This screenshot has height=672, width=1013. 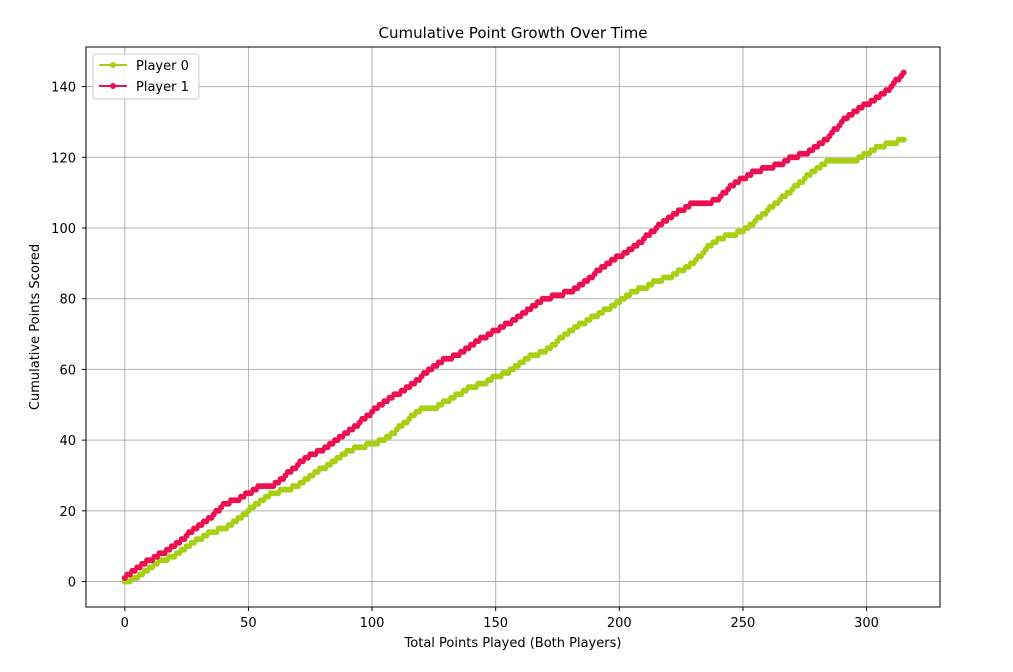 What do you see at coordinates (513, 643) in the screenshot?
I see `x-axis-label: Total Points Played (Both Players)` at bounding box center [513, 643].